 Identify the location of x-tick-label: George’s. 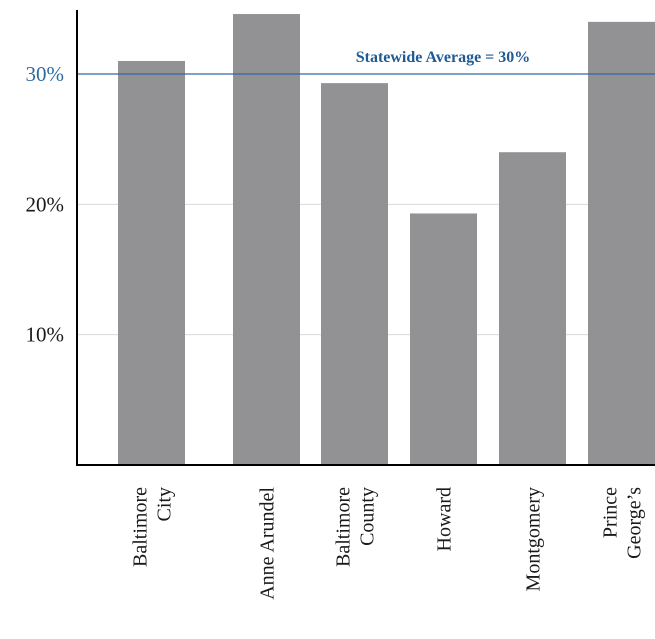
(635, 523).